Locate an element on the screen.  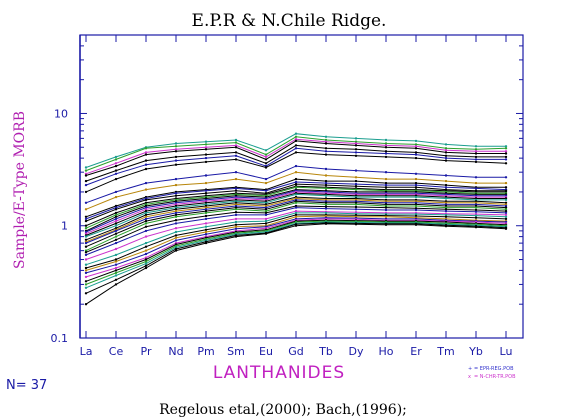
y-tick-label: 10 is located at coordinates (61, 113).